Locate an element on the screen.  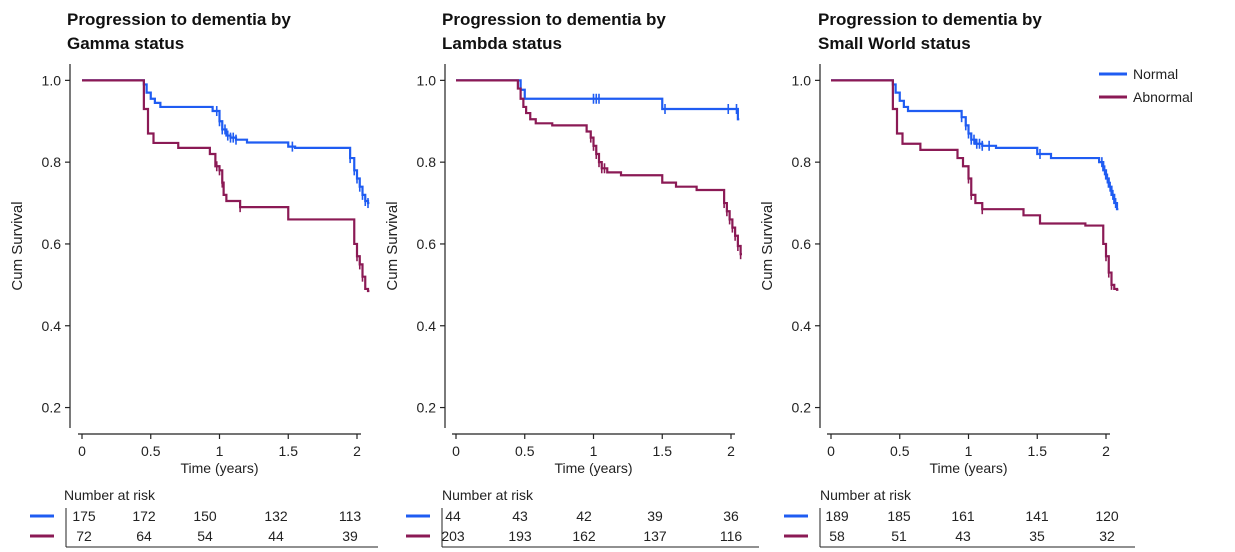
risk-count: 51 is located at coordinates (899, 536).